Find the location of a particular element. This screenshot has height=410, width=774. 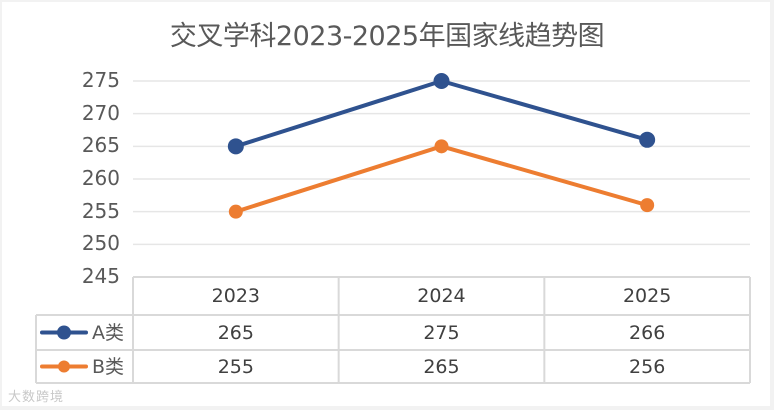

y-tick-label: 265 is located at coordinates (100, 145).